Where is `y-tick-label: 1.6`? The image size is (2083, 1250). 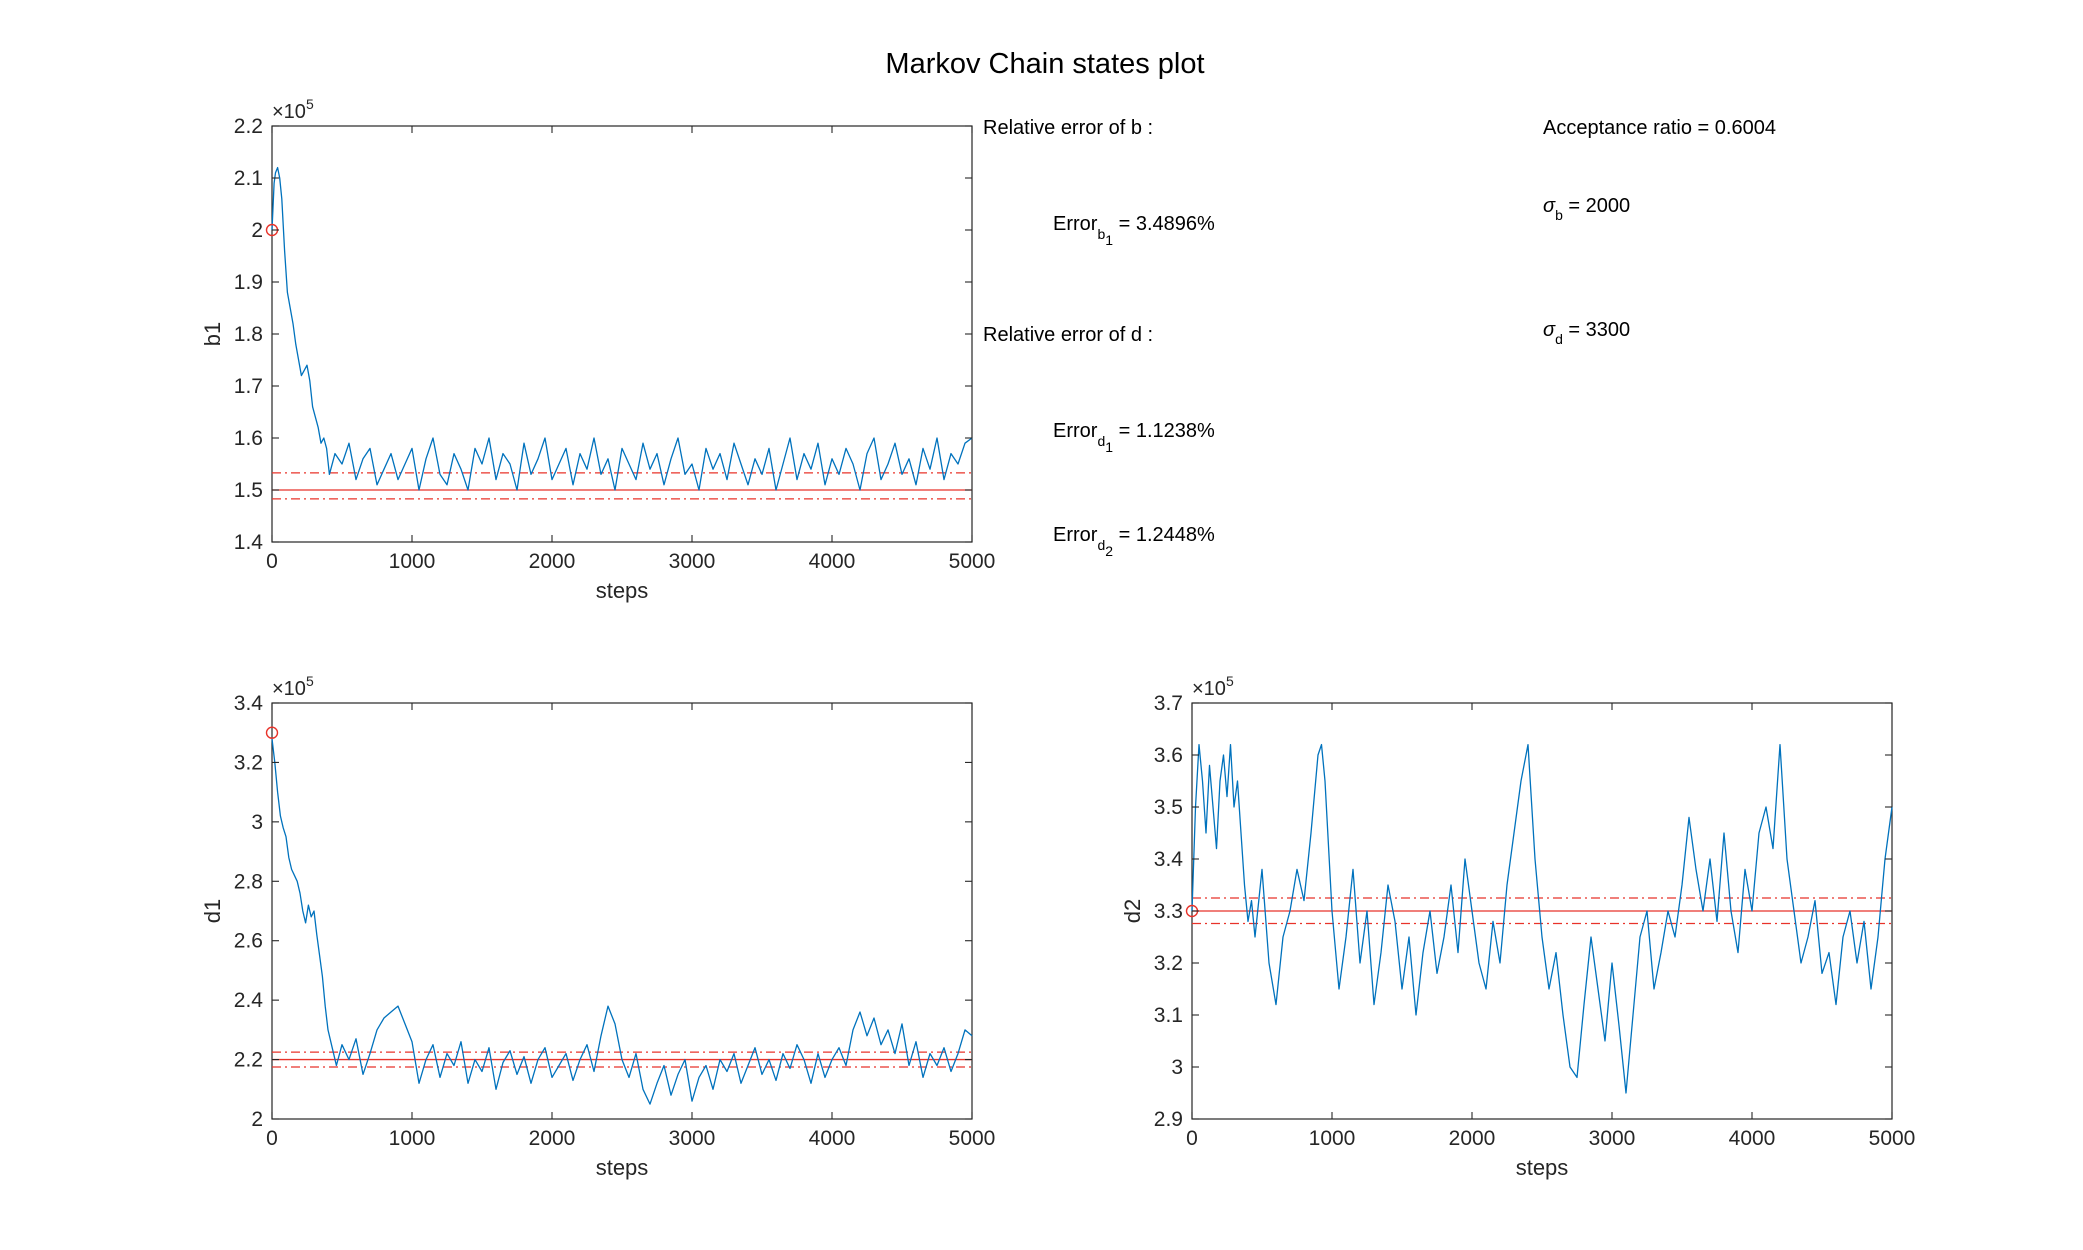 y-tick-label: 1.6 is located at coordinates (248, 438).